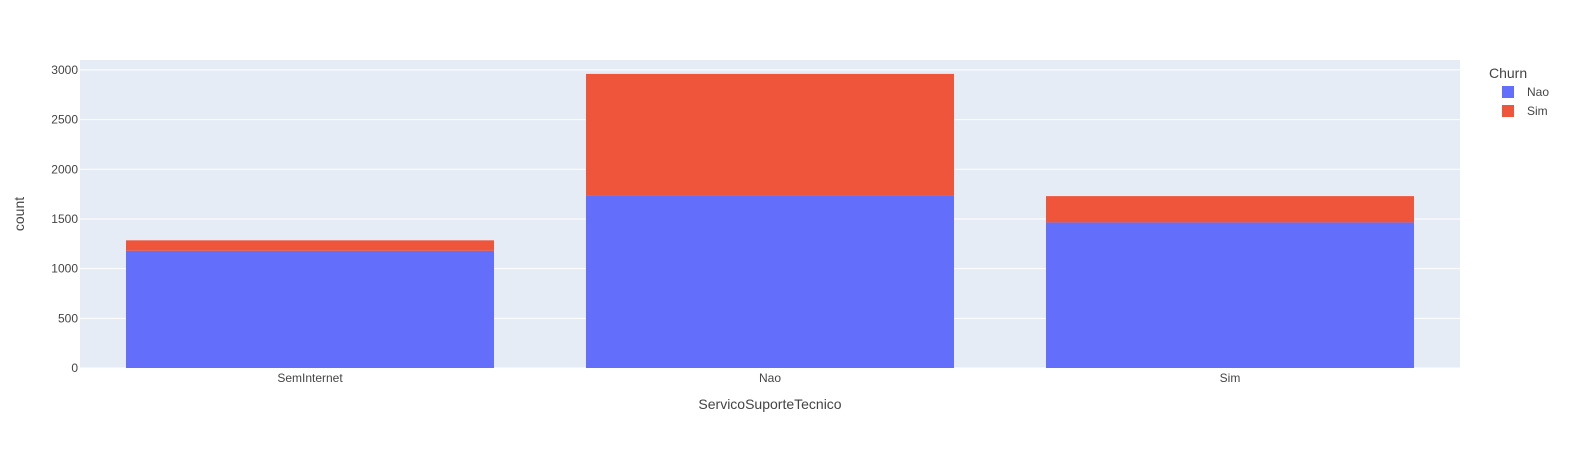 This screenshot has width=1574, height=450. What do you see at coordinates (1537, 111) in the screenshot?
I see `legend-label: Sim` at bounding box center [1537, 111].